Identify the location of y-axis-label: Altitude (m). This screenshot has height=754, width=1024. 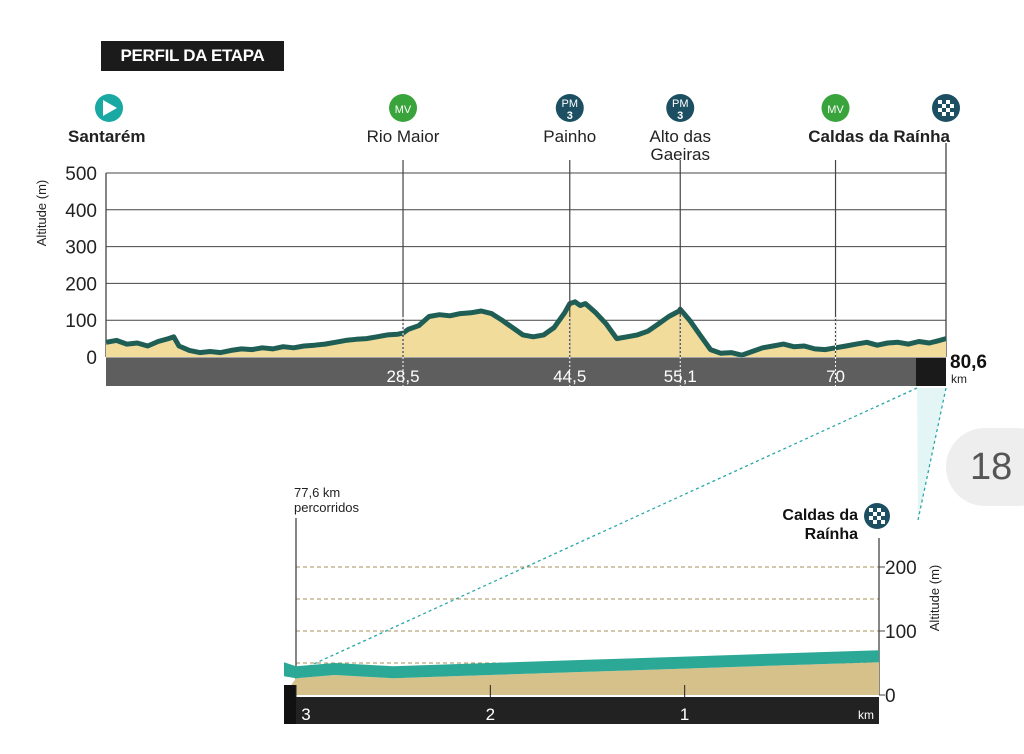
(41, 213).